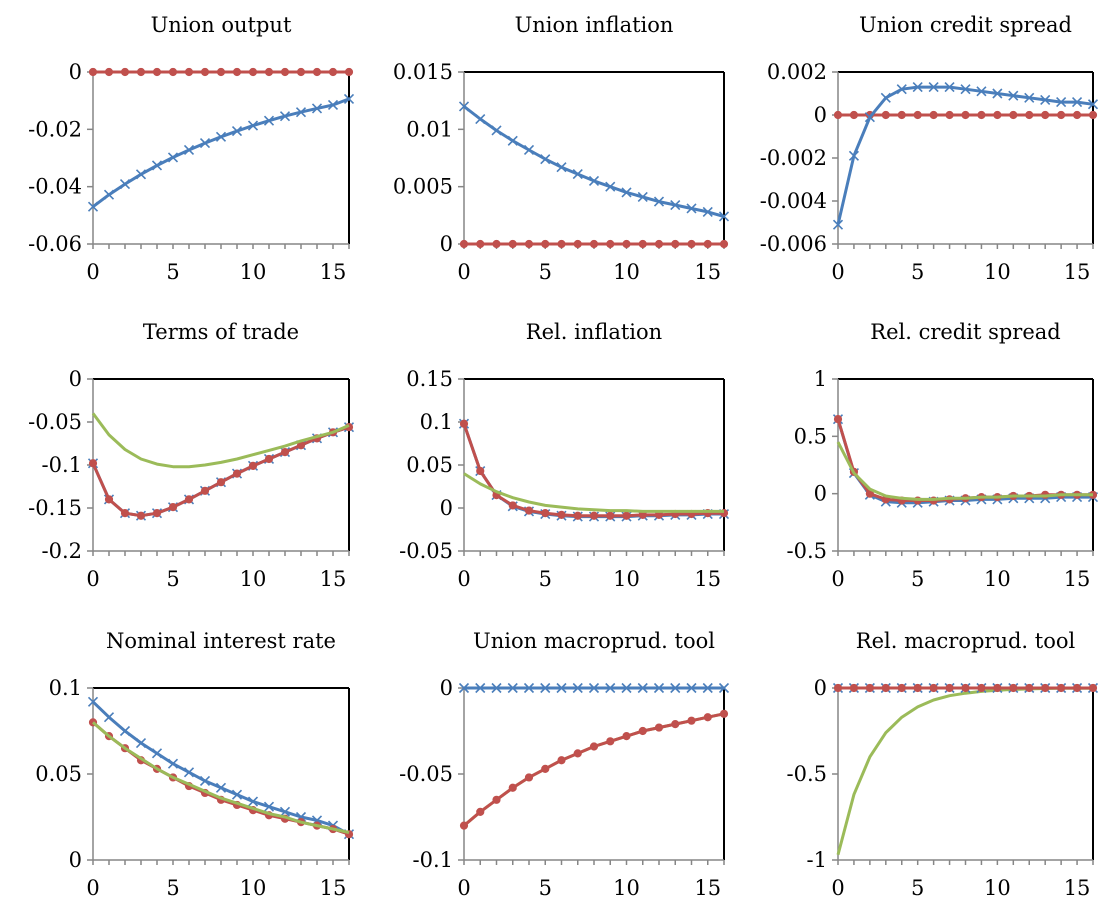 This screenshot has height=913, width=1098. What do you see at coordinates (594, 25) in the screenshot?
I see `panel-title: Union inflation` at bounding box center [594, 25].